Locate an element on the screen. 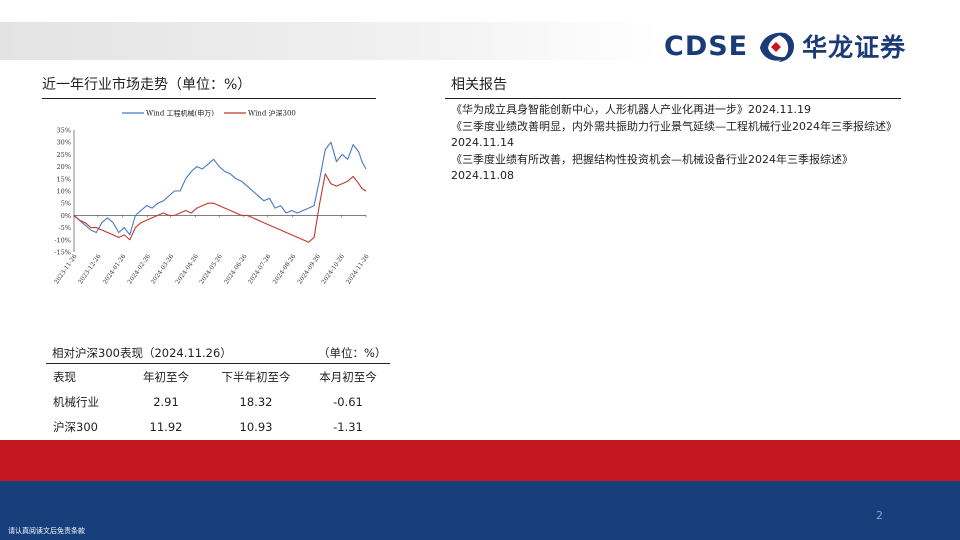  table-header-row: 表现 年初至今 下半年初至今 本月初至今 is located at coordinates (218, 376).